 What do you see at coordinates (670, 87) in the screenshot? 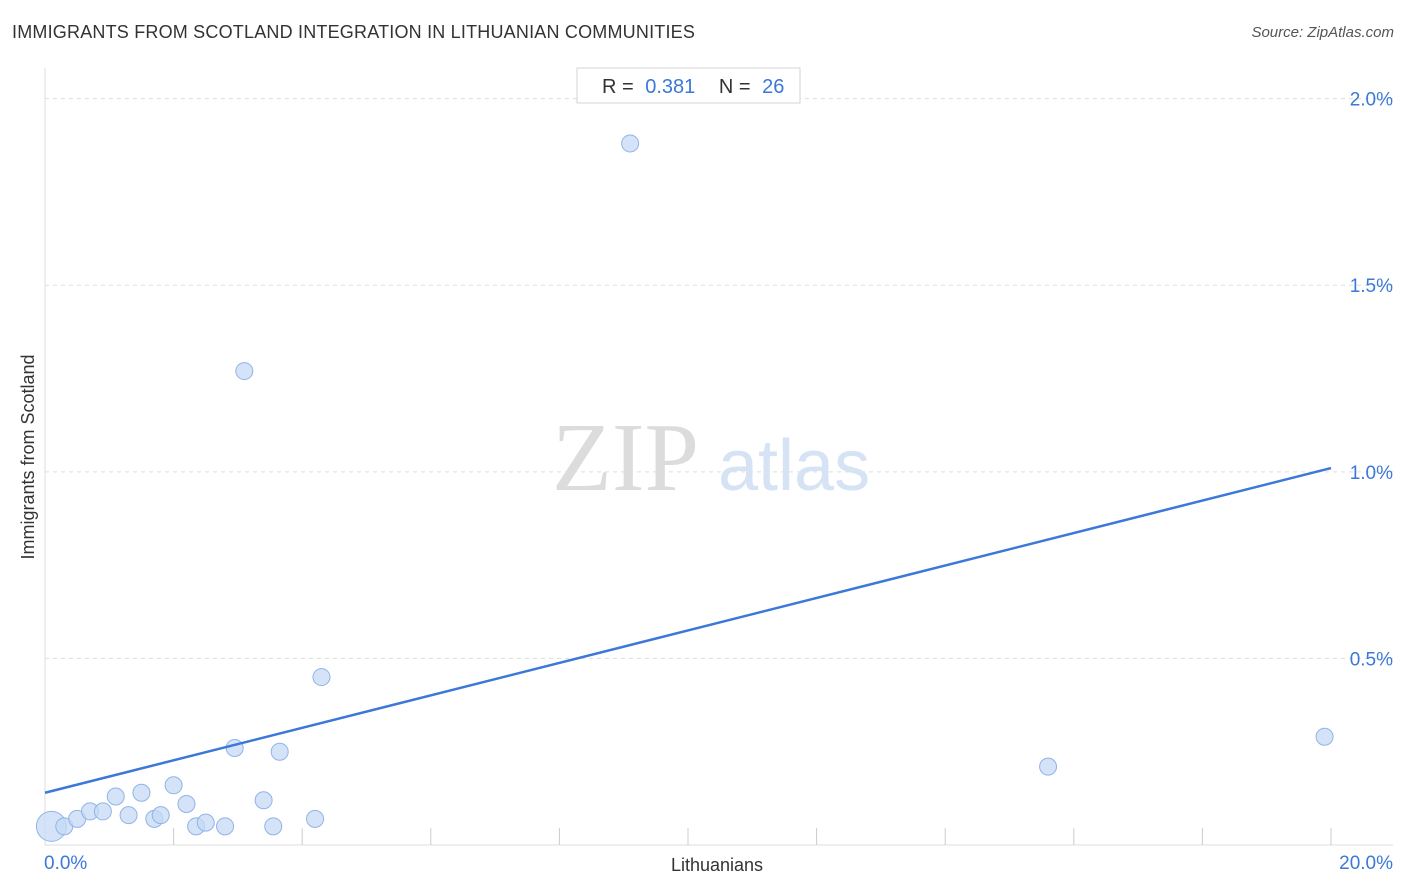
I see `r-value: 0.381` at bounding box center [670, 87].